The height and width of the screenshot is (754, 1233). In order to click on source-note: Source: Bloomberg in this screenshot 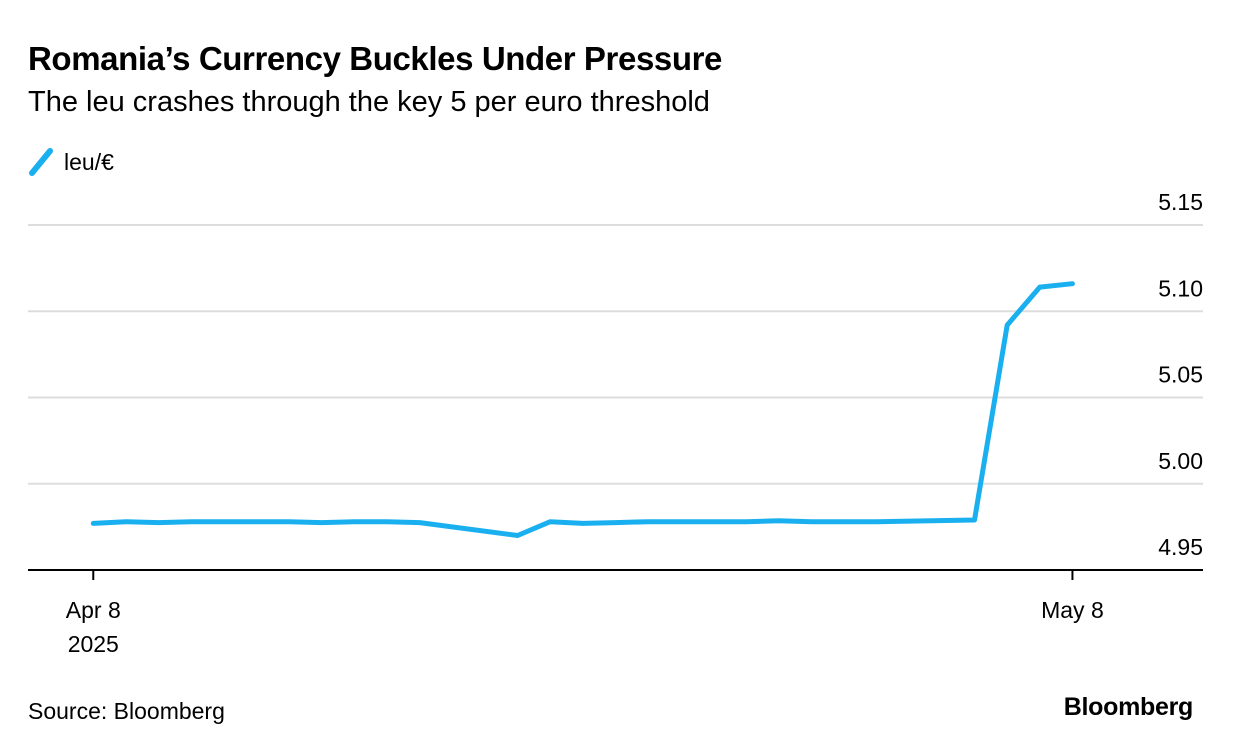, I will do `click(126, 711)`.